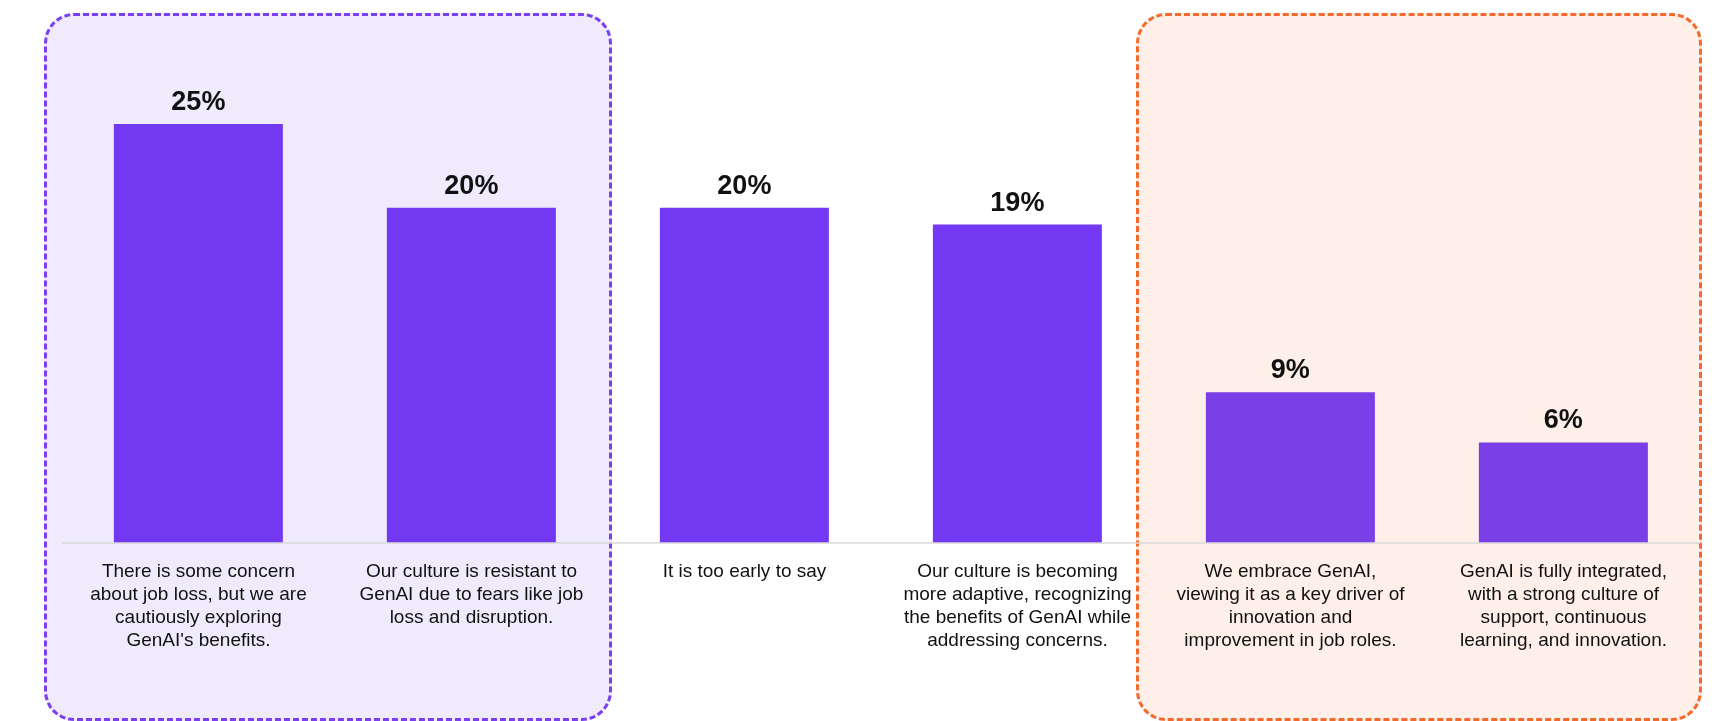 The image size is (1714, 721). What do you see at coordinates (744, 570) in the screenshot?
I see `x-tick-label: It is too early to say` at bounding box center [744, 570].